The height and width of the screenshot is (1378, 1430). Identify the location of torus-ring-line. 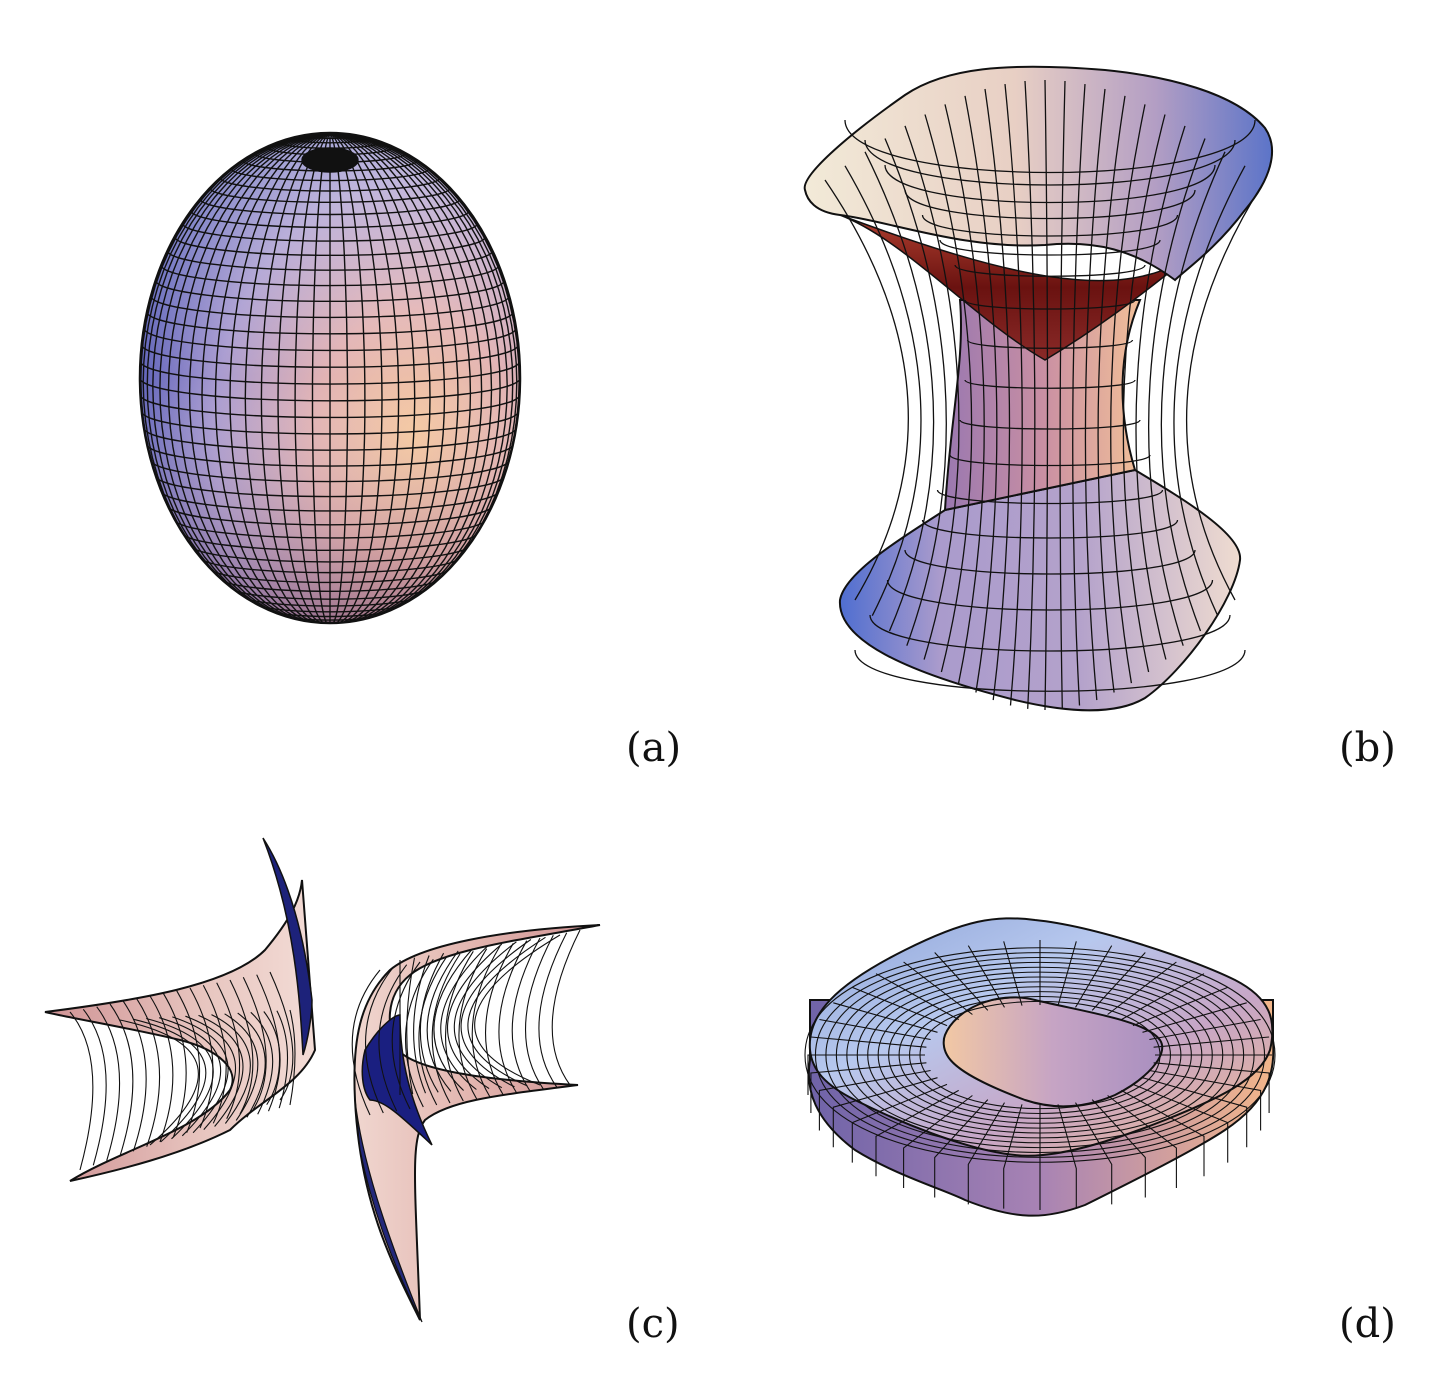
(1040, 1055).